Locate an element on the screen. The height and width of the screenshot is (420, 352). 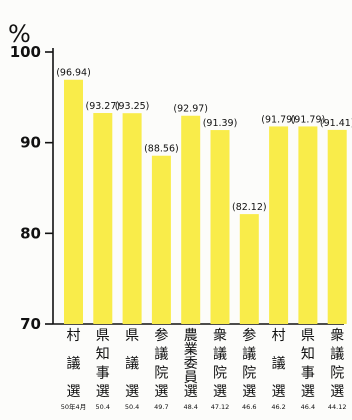
data-label: (92.97) is located at coordinates (190, 109).